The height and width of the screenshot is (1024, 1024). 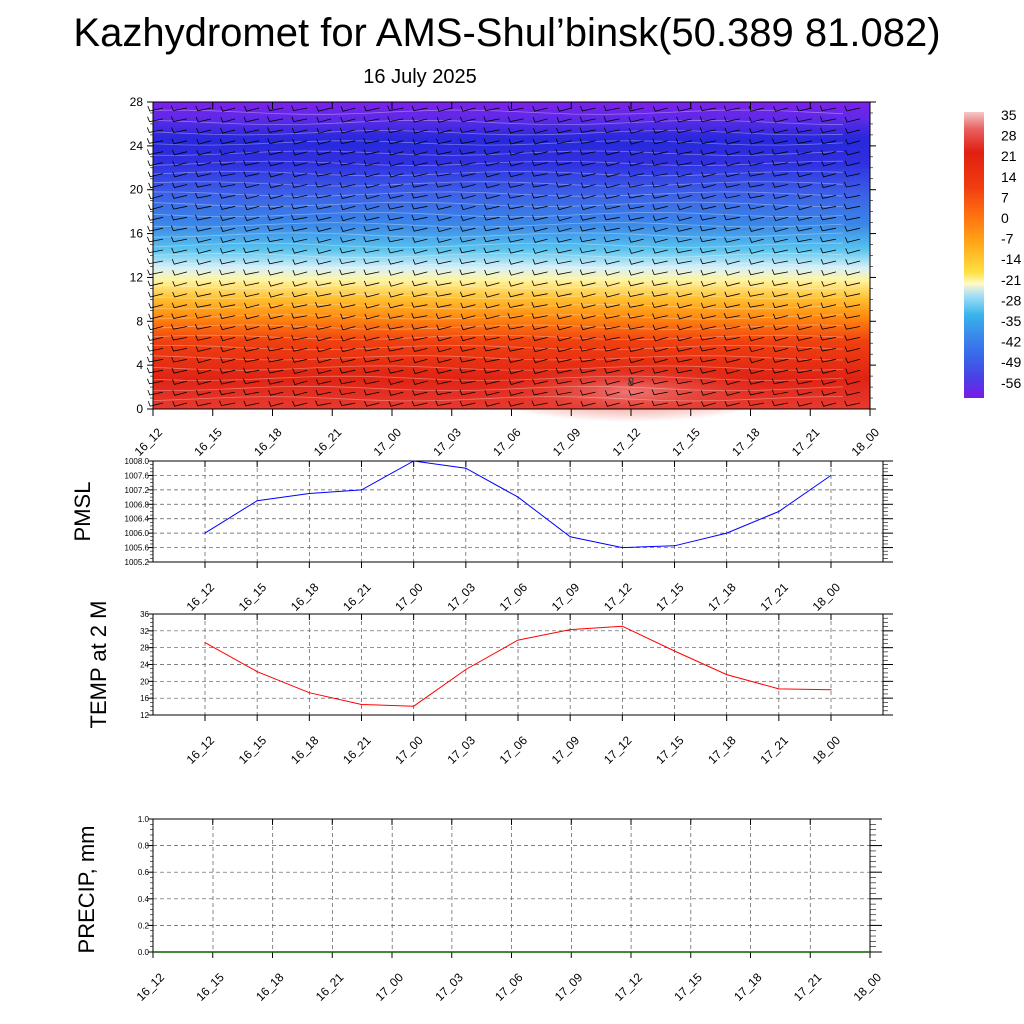 What do you see at coordinates (270, 987) in the screenshot?
I see `x-tick-label: 16_18` at bounding box center [270, 987].